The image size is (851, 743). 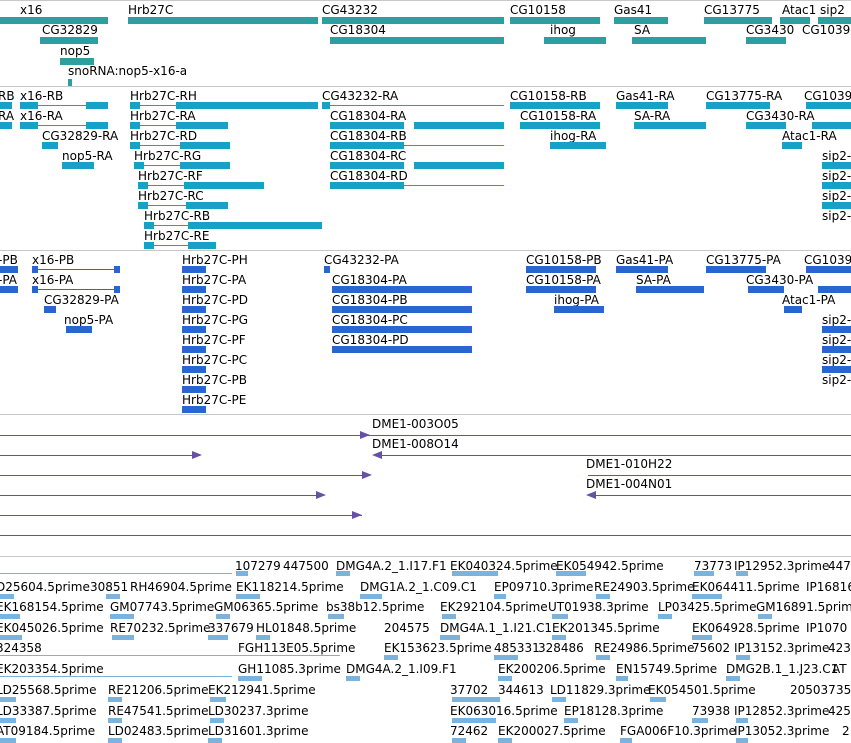 What do you see at coordinates (41, 116) in the screenshot?
I see `transcript-x16-ra-label: x16-RA` at bounding box center [41, 116].